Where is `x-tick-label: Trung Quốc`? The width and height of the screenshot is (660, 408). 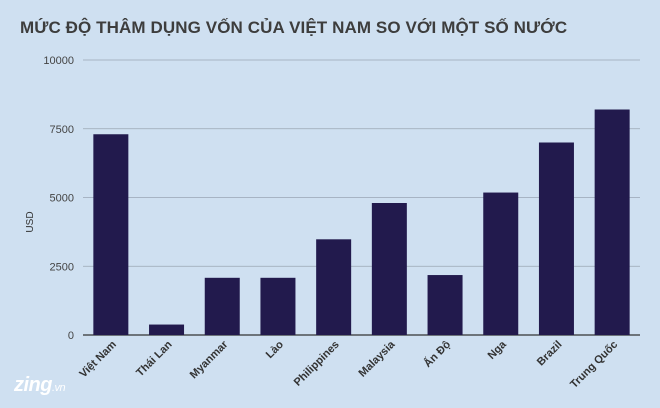 x-tick-label: Trung Quốc is located at coordinates (594, 365).